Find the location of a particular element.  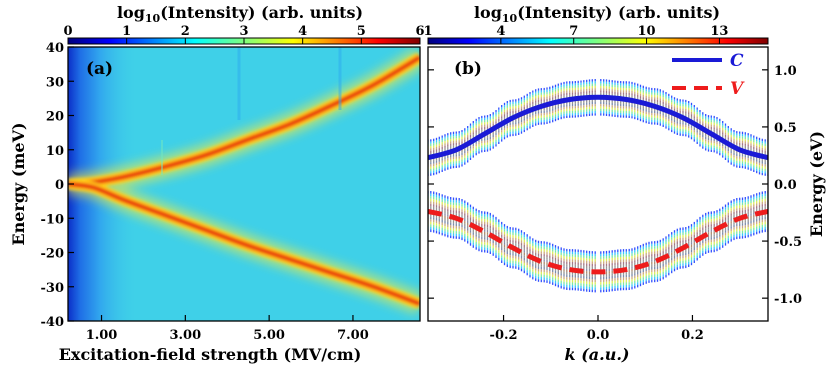

ytick-label: 0.5 is located at coordinates (785, 128).